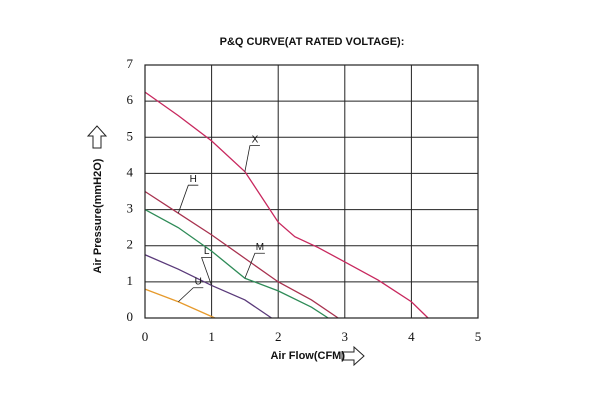 This screenshot has width=600, height=400. I want to click on y-tick-label: 0, so click(130, 316).